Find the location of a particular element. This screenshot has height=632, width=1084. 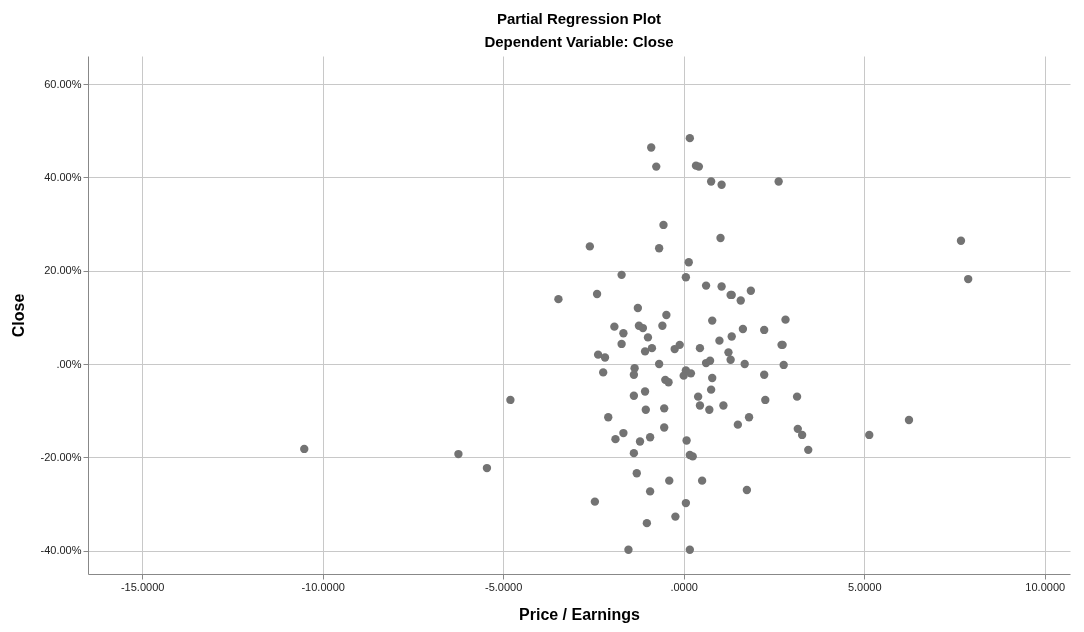

x-tick-label: .0000 is located at coordinates (684, 586).